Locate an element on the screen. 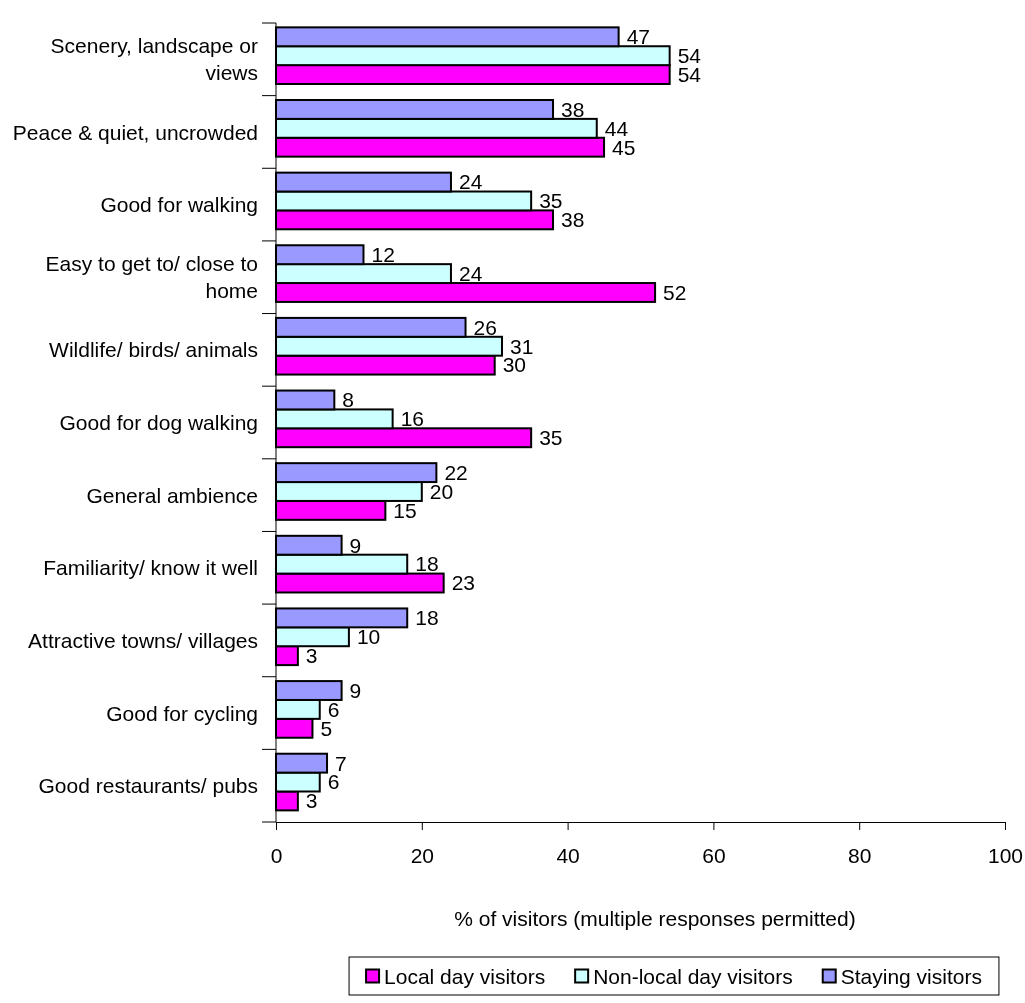  y-tick-label: Good for cycling is located at coordinates (182, 713).